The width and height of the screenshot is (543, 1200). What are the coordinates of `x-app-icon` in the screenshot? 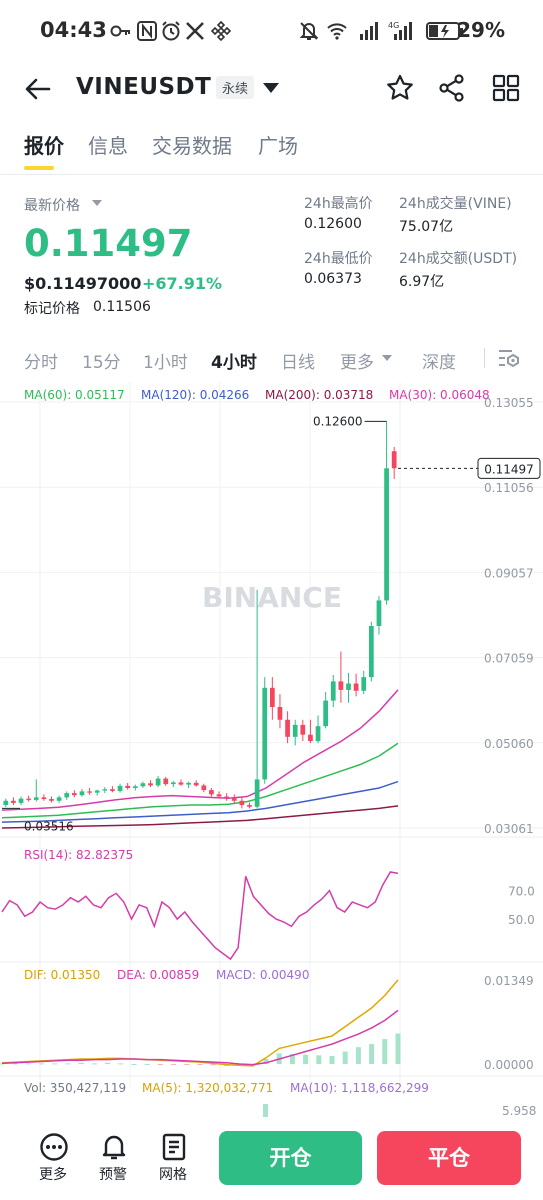 It's located at (195, 31).